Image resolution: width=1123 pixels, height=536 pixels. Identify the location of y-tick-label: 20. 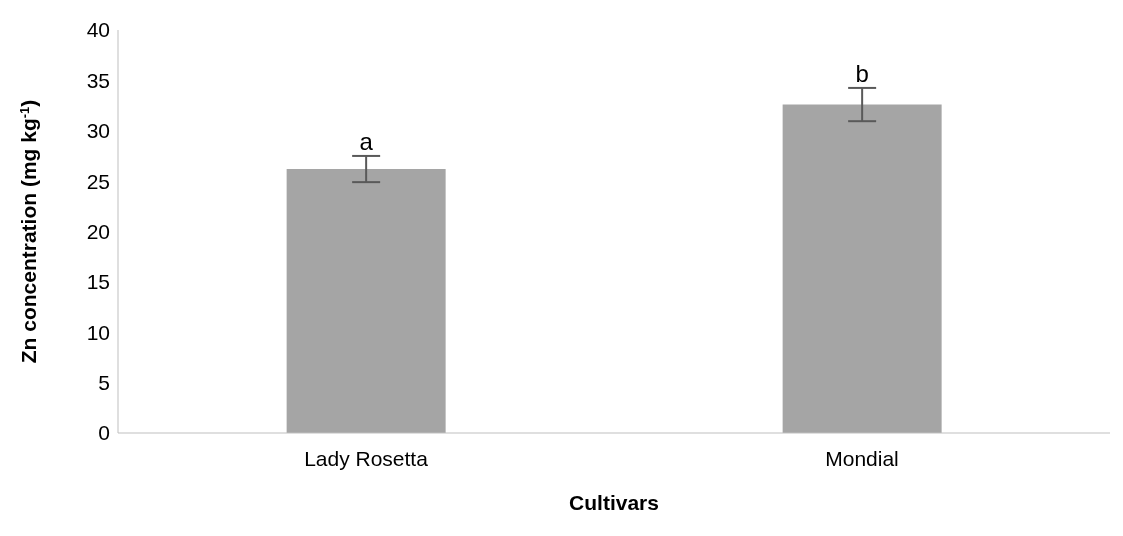
(98, 231).